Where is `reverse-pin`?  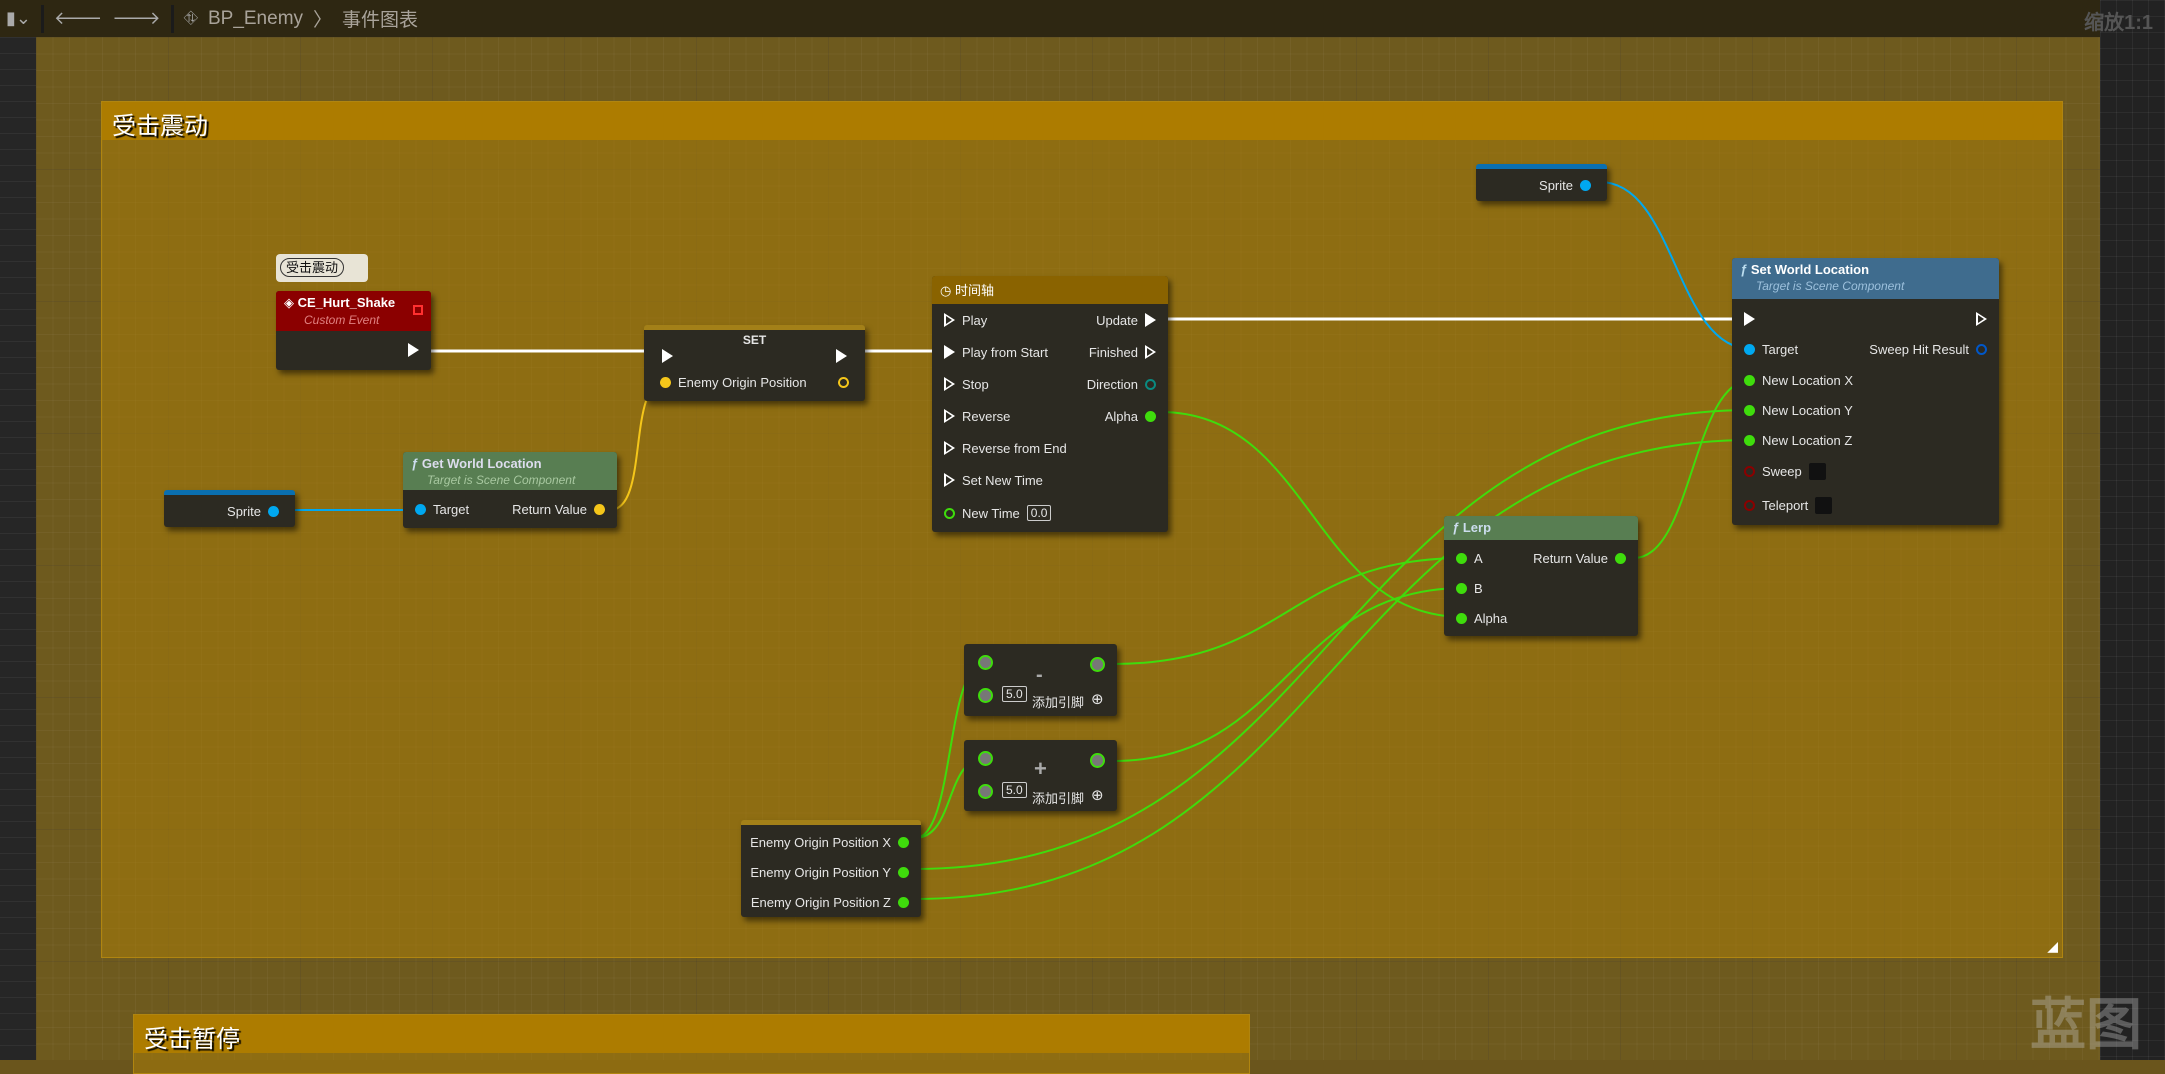
reverse-pin is located at coordinates (949, 416).